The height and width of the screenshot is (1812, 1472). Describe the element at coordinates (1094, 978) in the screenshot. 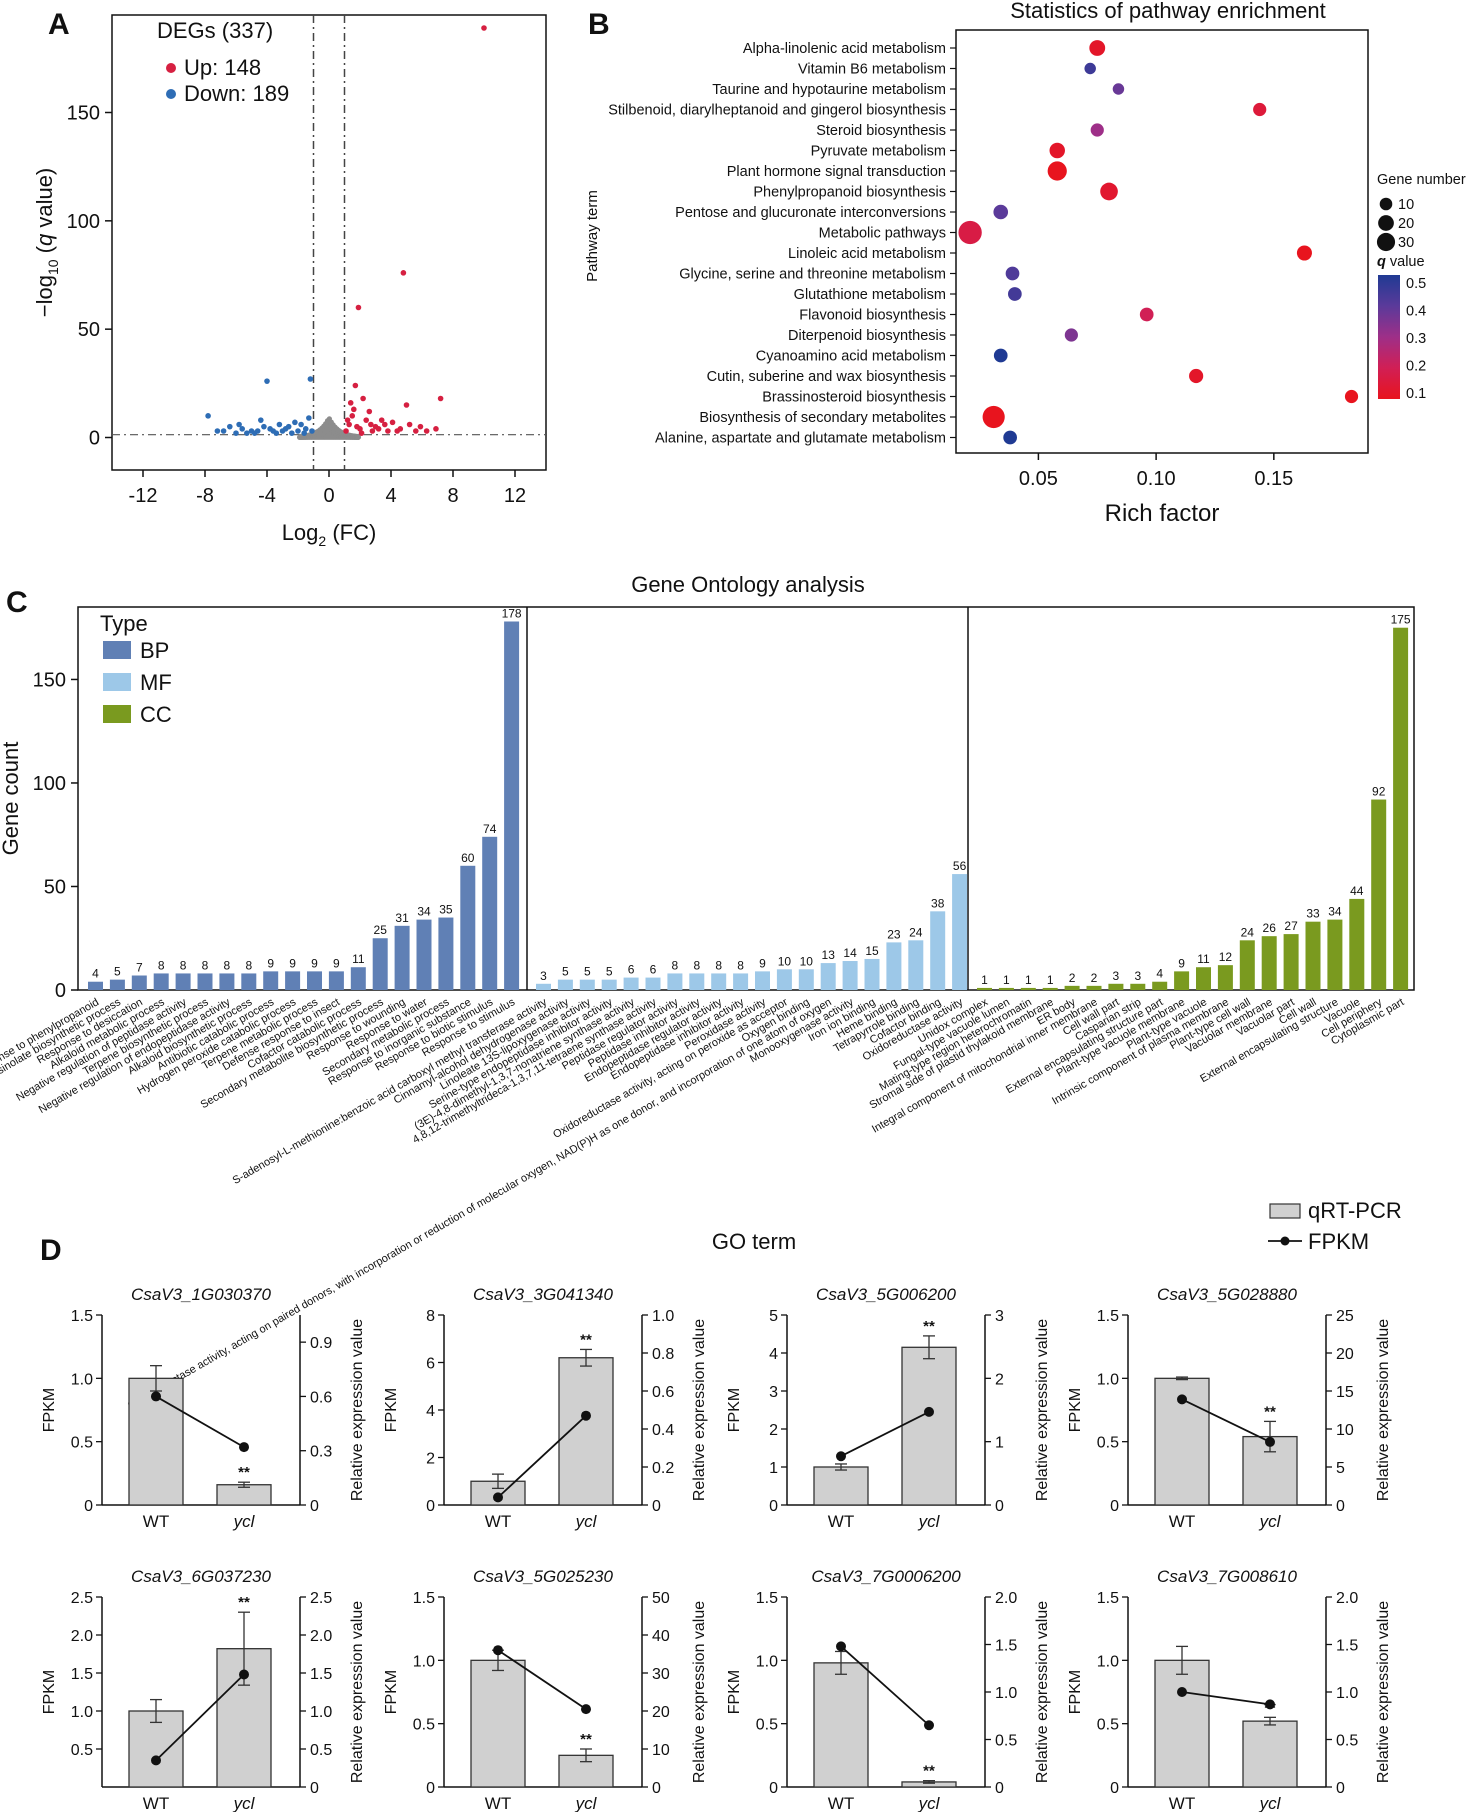

I see `go-bar-value-label: 2` at that location.